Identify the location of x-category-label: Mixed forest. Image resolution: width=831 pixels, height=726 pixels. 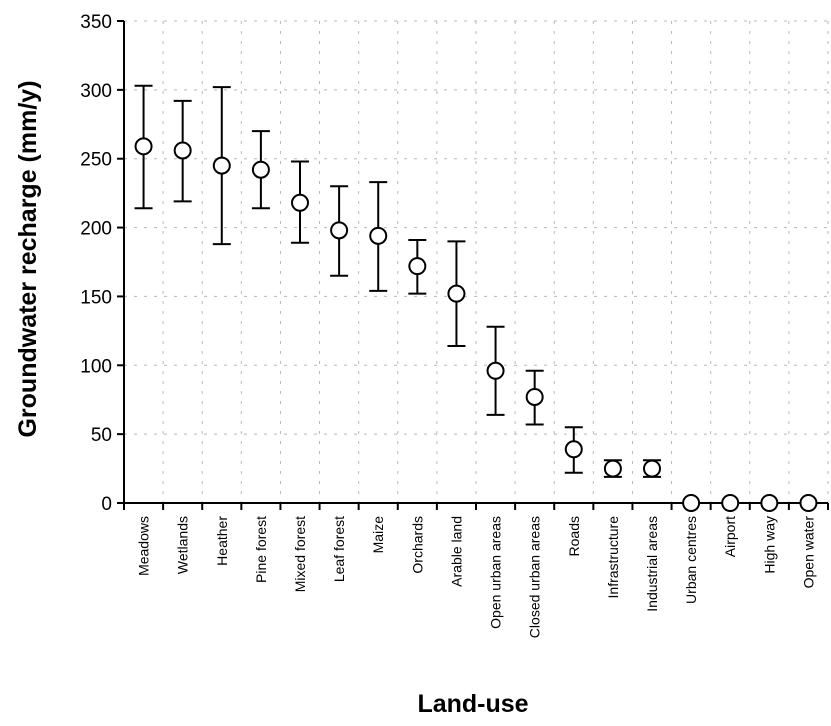
(300, 554).